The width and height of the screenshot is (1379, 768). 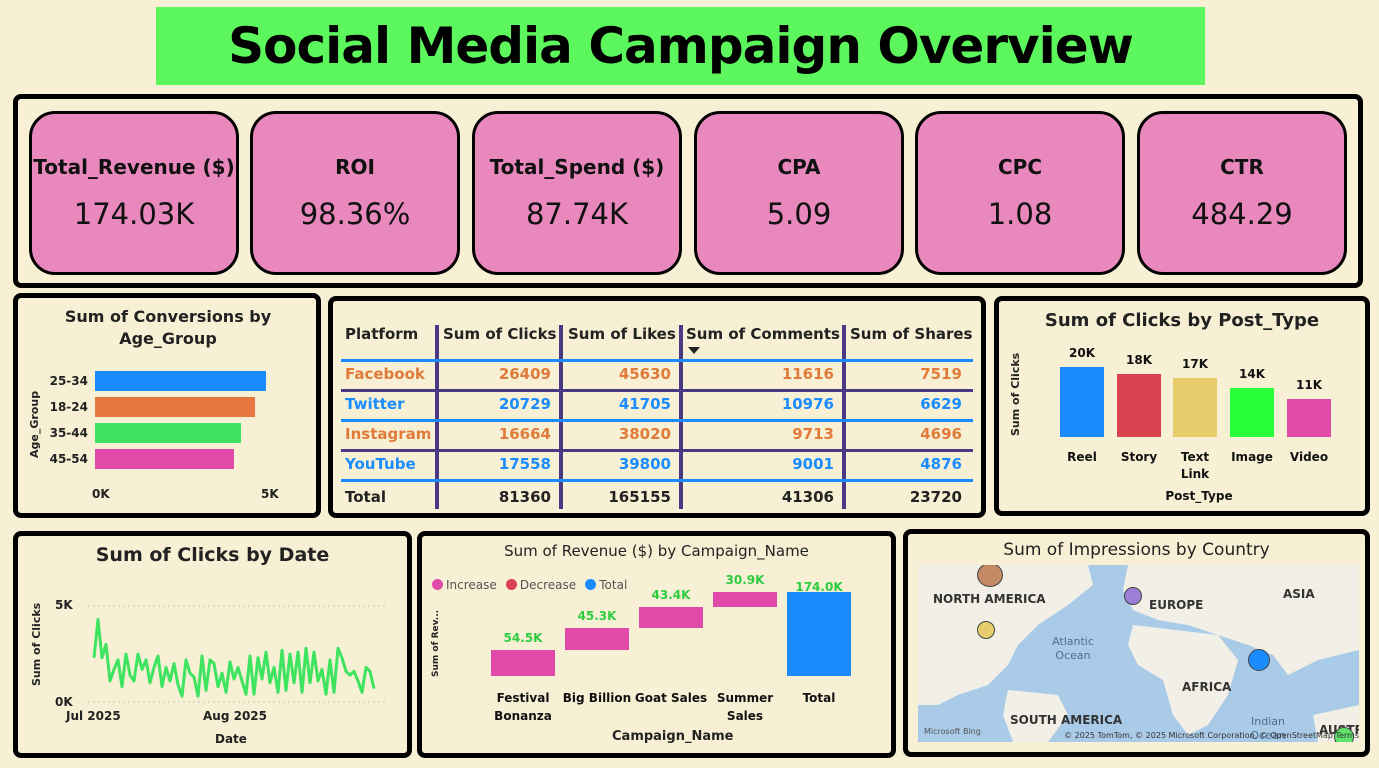 I want to click on table-header-likes: Sum of Likes, so click(x=622, y=334).